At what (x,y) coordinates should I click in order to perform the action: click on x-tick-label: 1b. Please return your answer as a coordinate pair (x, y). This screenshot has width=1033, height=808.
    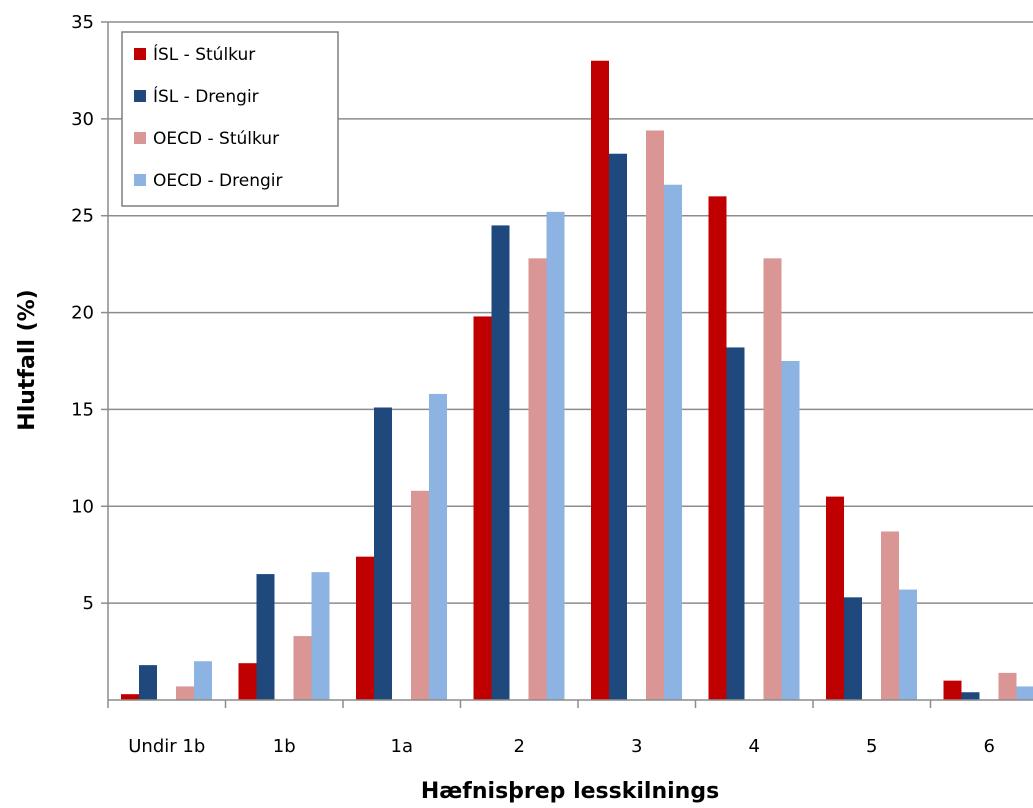
    Looking at the image, I should click on (284, 746).